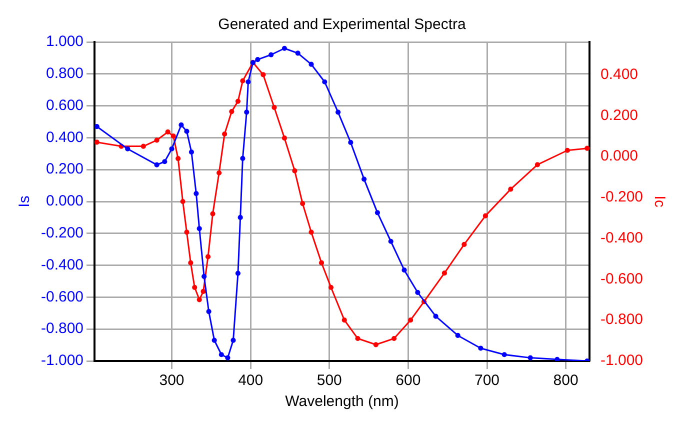 This screenshot has width=688, height=423. I want to click on y2-tick-label: 0.200, so click(619, 115).